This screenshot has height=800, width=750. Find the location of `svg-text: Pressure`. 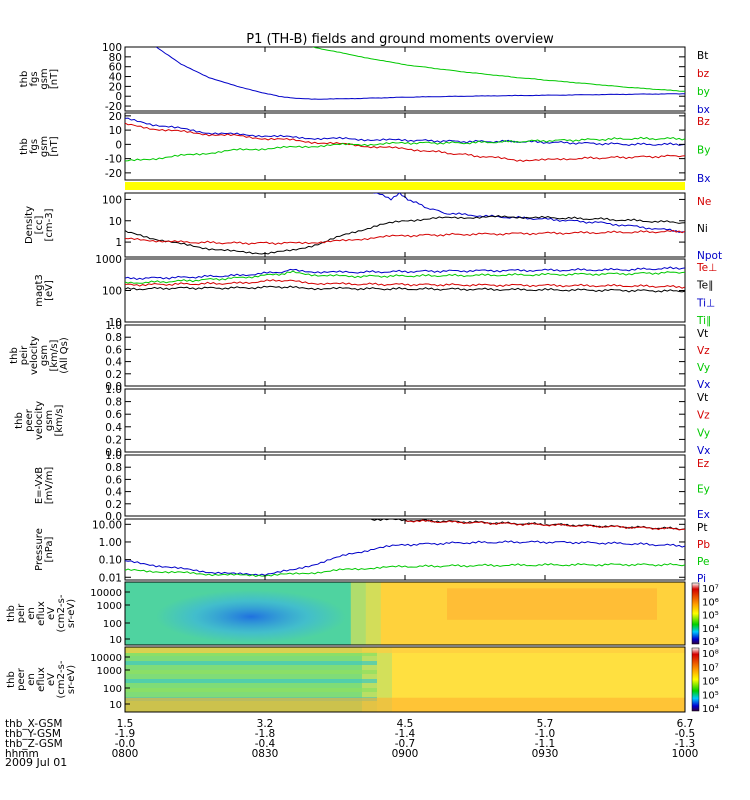

svg-text: Pressure is located at coordinates (39, 549).